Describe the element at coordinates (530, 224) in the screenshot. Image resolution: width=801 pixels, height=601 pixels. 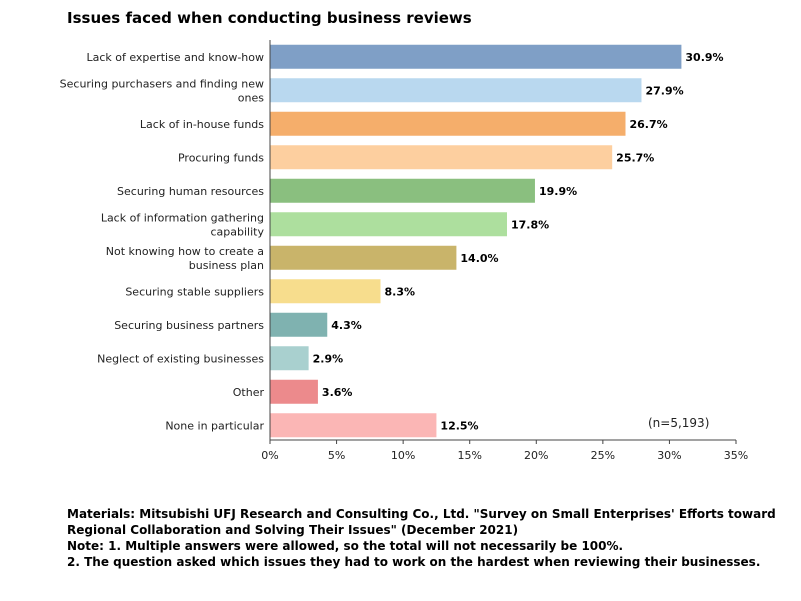
I see `bar-value-label: 17.8%` at that location.